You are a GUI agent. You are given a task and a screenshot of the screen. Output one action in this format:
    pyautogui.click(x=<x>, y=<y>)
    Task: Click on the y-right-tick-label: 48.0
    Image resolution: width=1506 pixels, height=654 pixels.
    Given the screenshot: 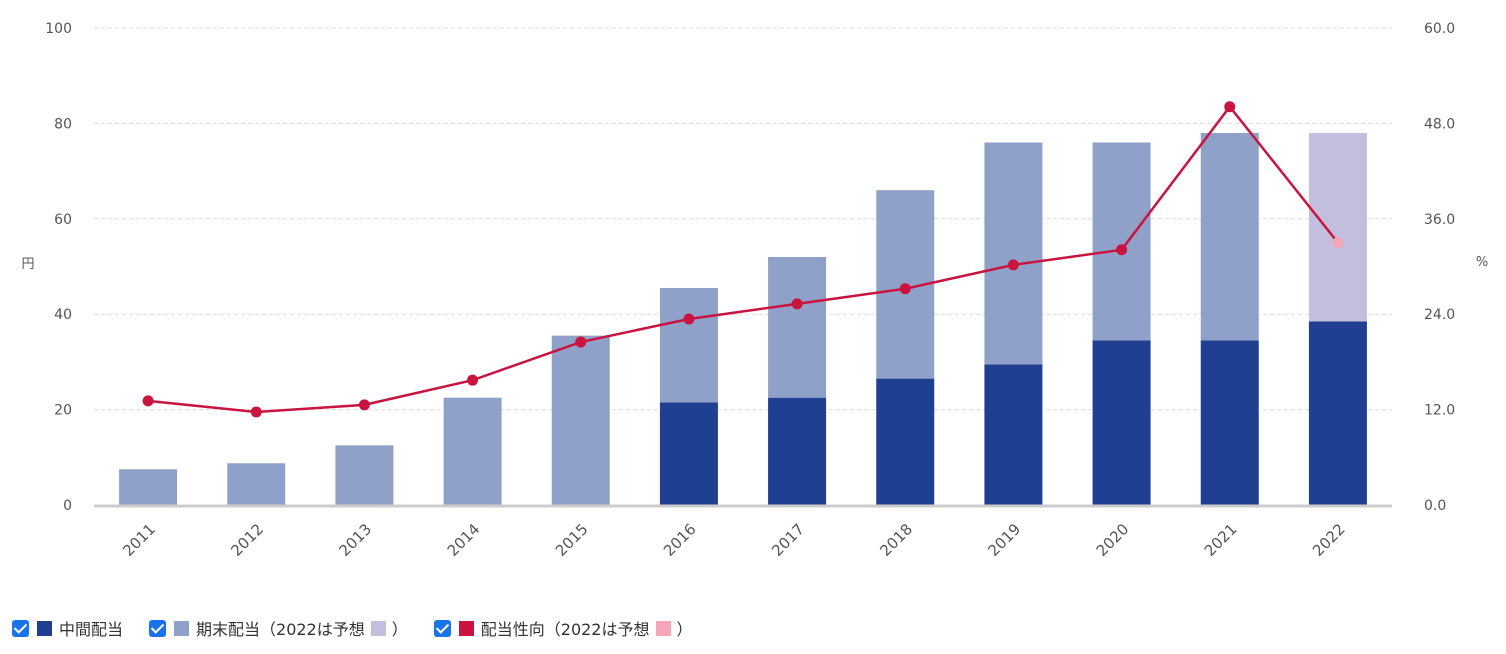 What is the action you would take?
    pyautogui.click(x=1439, y=124)
    